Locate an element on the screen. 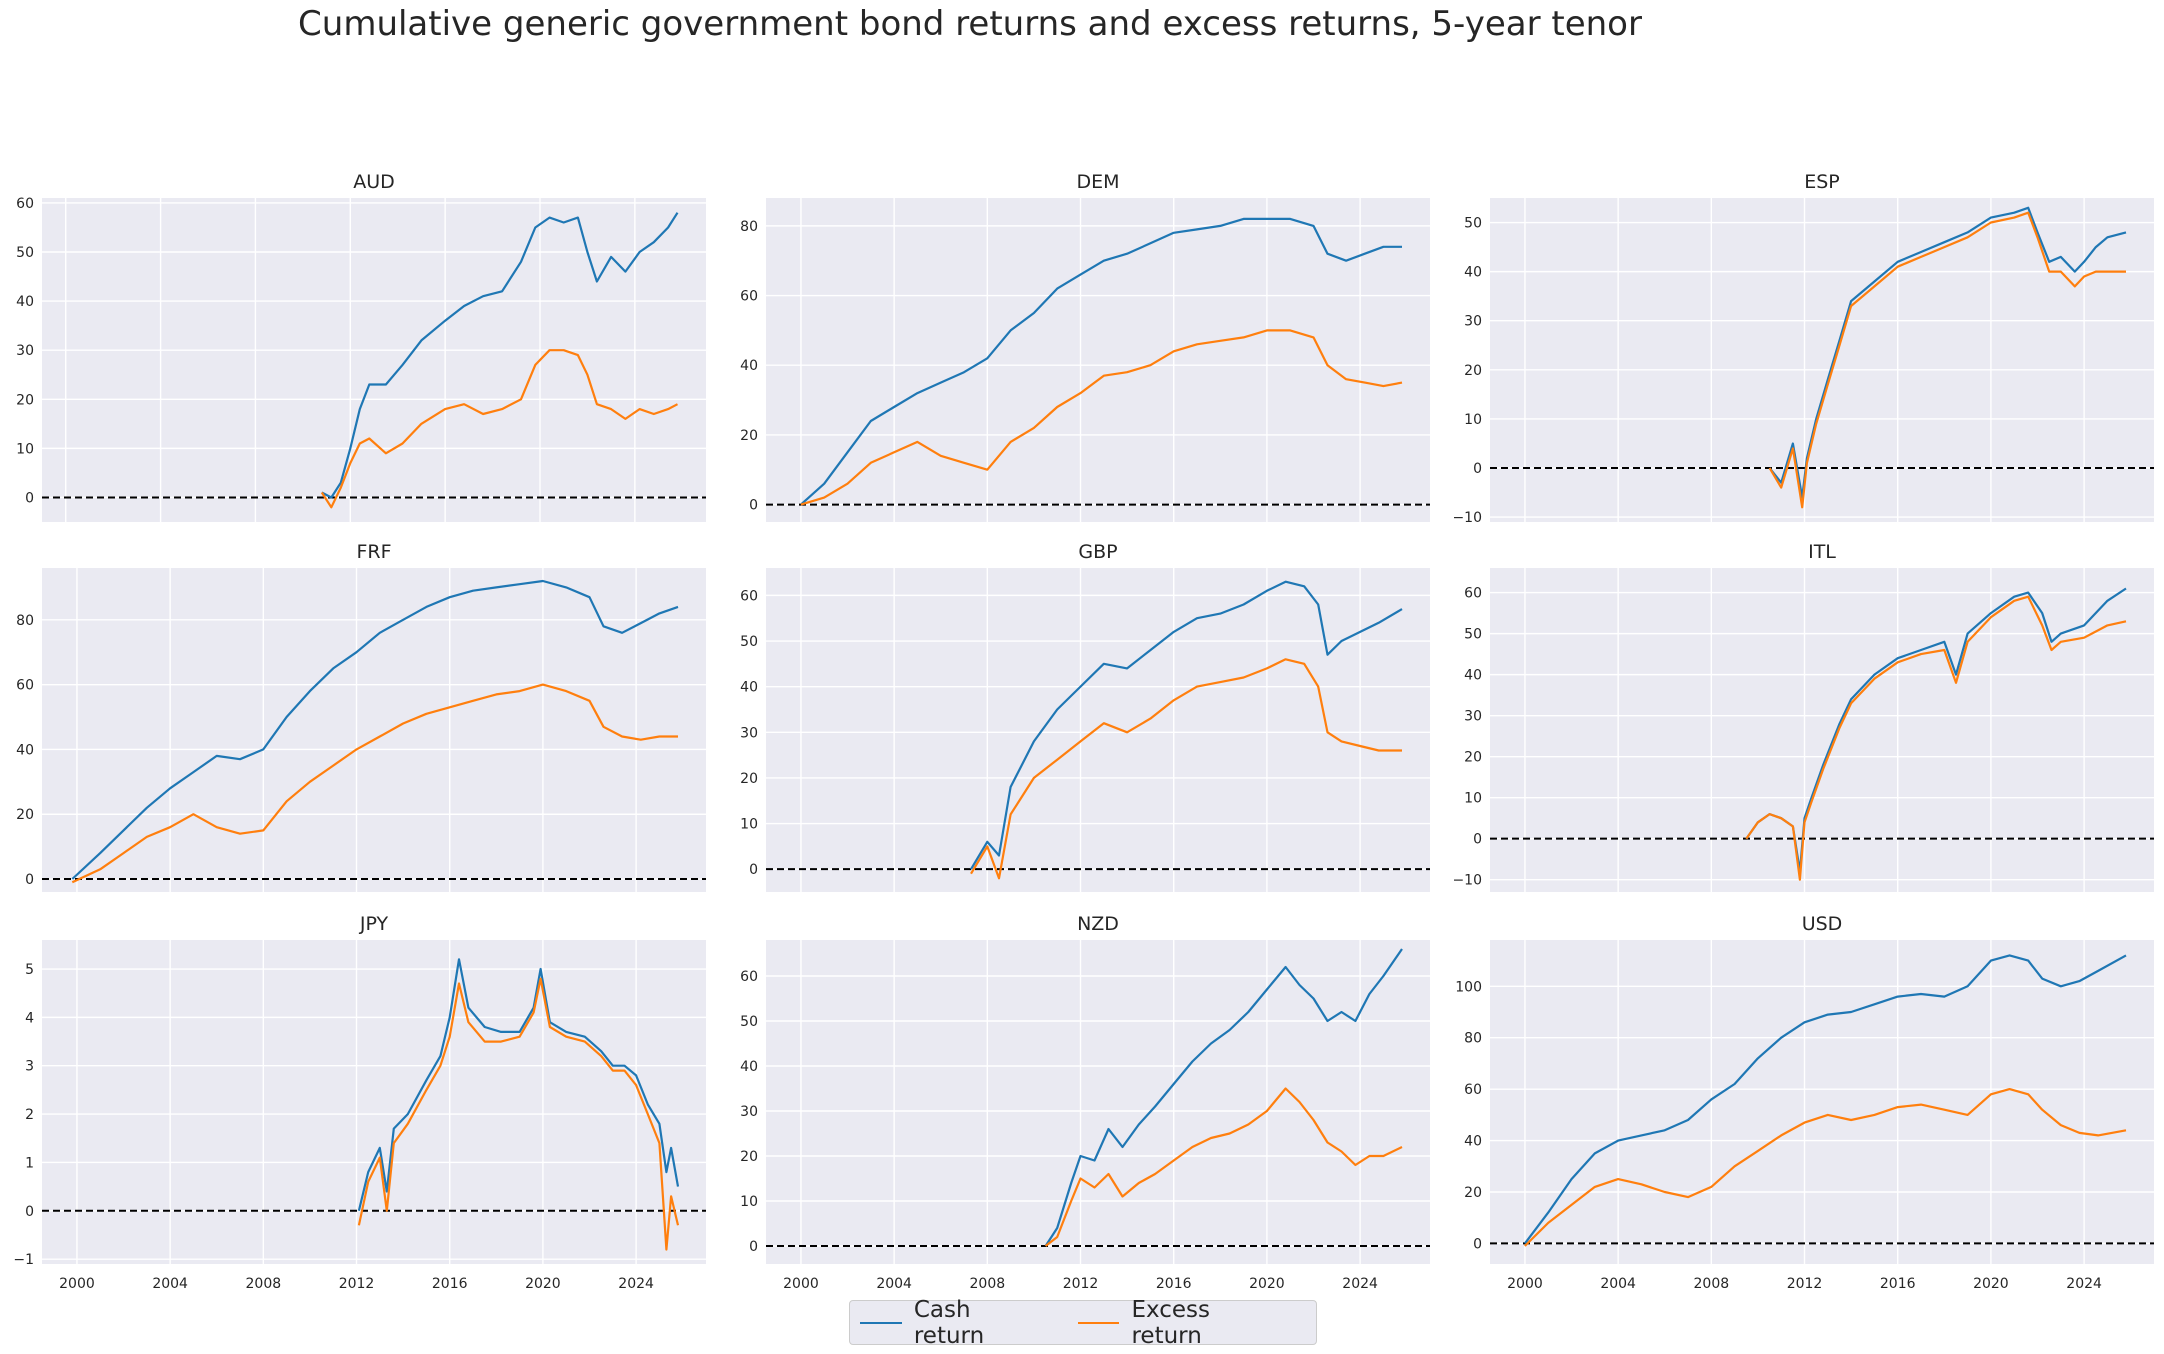  series-line-excess-nzd is located at coordinates (1223, 1167).